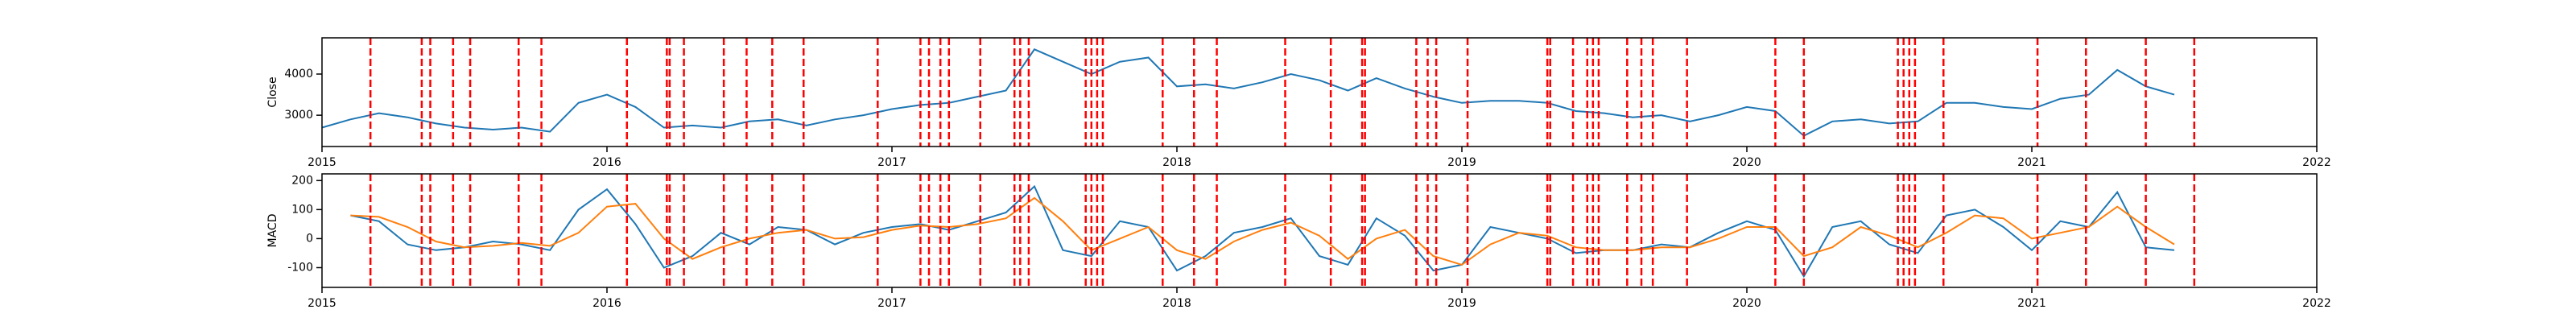  I want to click on y-tick-label: 100, so click(302, 209).